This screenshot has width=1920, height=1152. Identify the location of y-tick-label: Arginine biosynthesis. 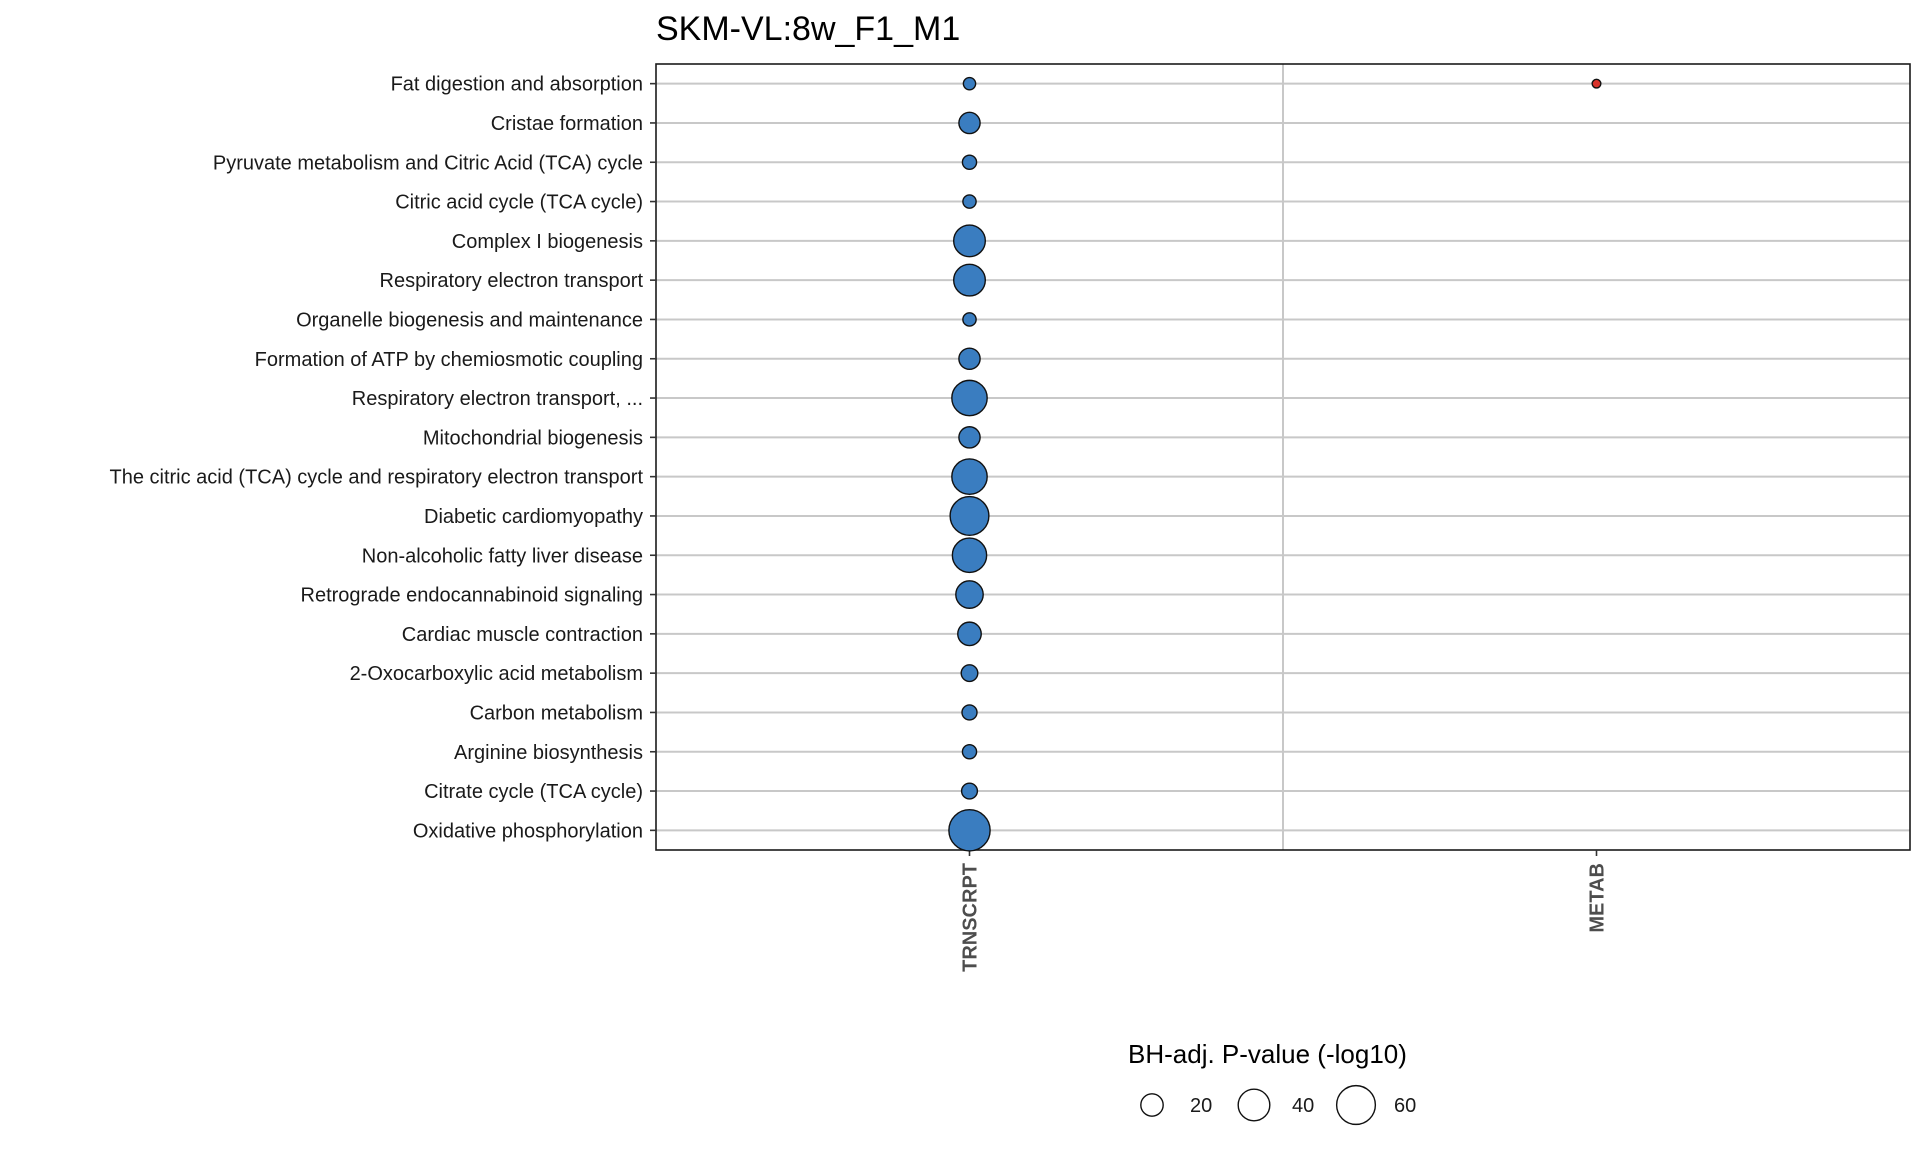
(548, 753).